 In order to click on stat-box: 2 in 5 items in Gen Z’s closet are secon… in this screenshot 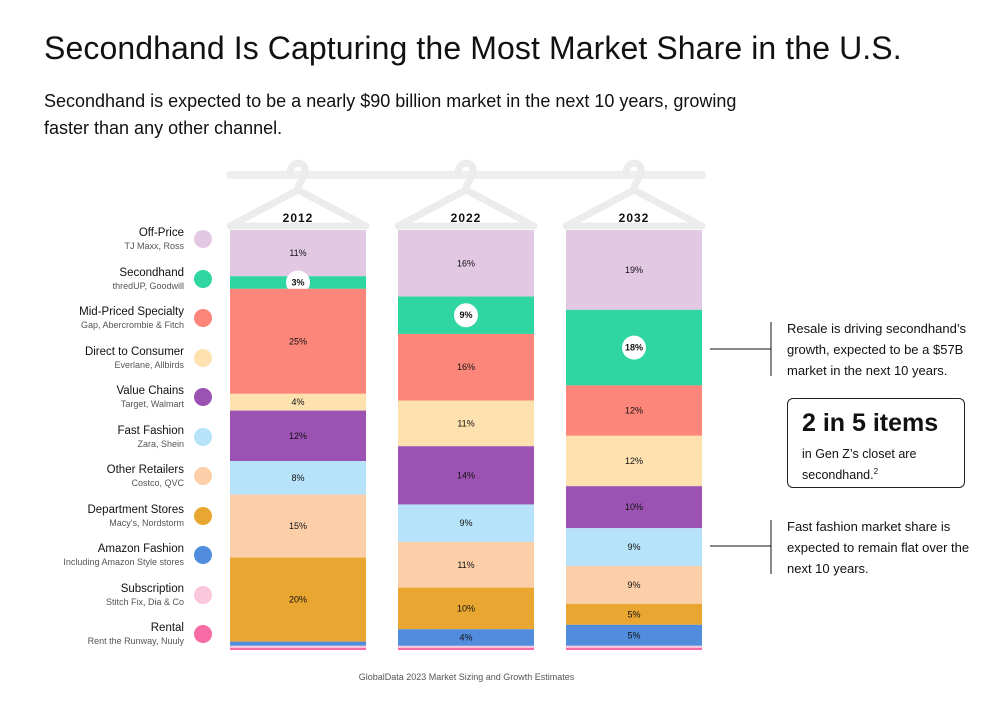, I will do `click(876, 443)`.